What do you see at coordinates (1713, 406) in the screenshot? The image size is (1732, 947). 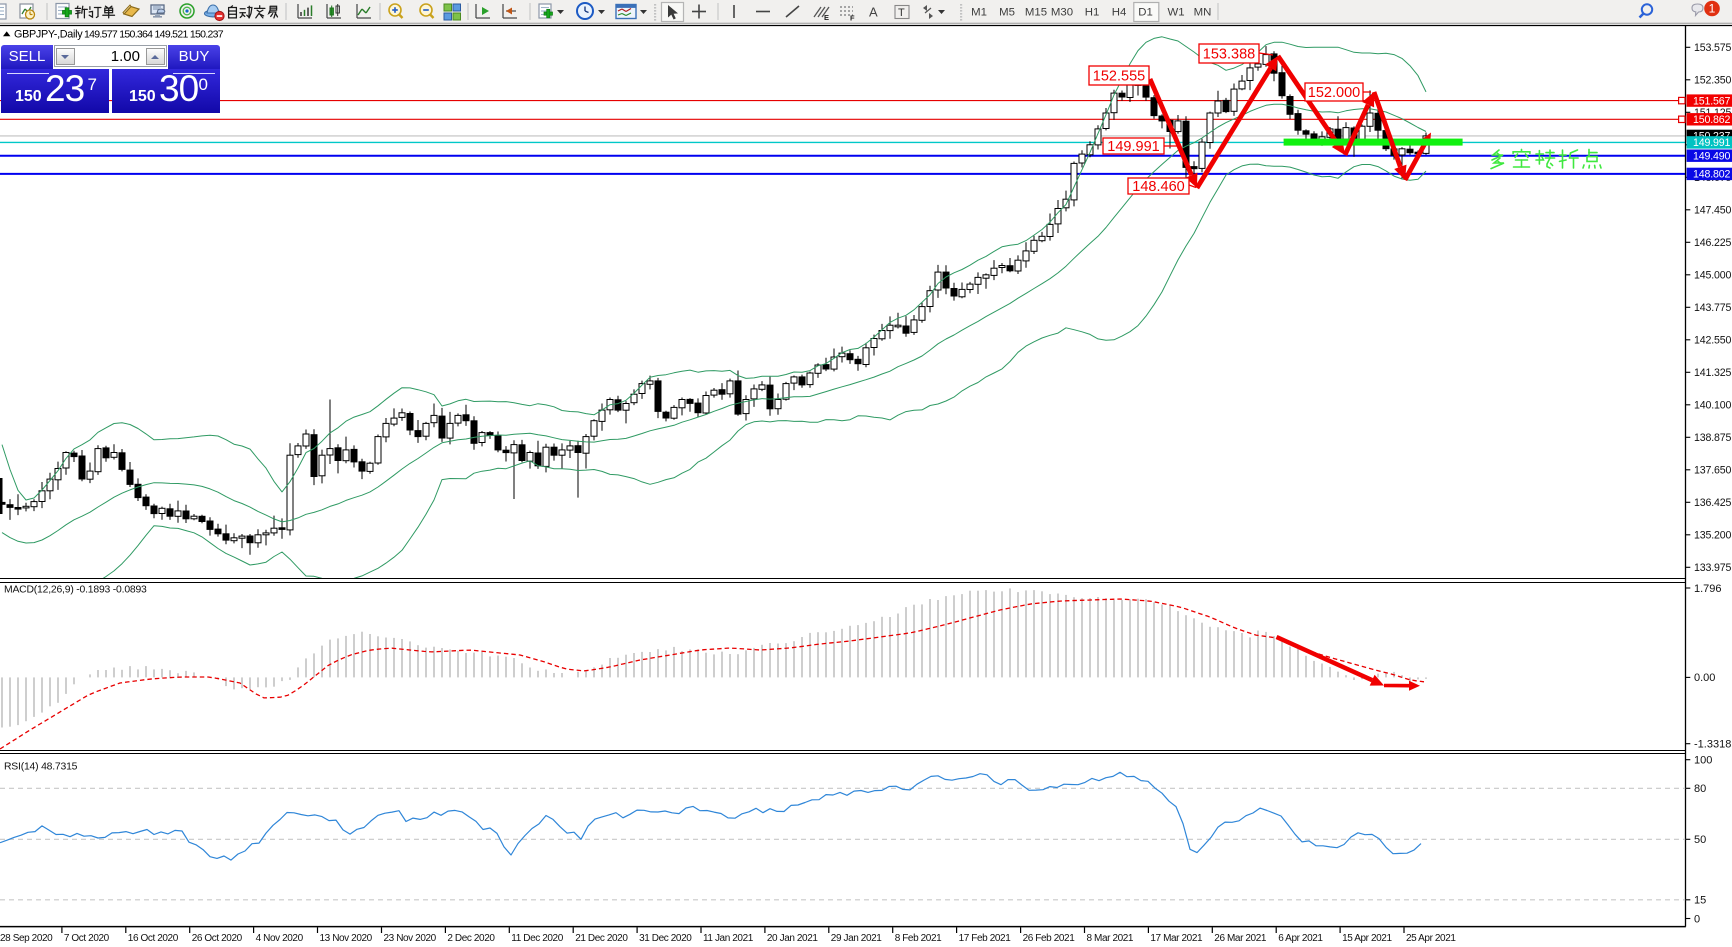 I see `svg-text: 140.100` at bounding box center [1713, 406].